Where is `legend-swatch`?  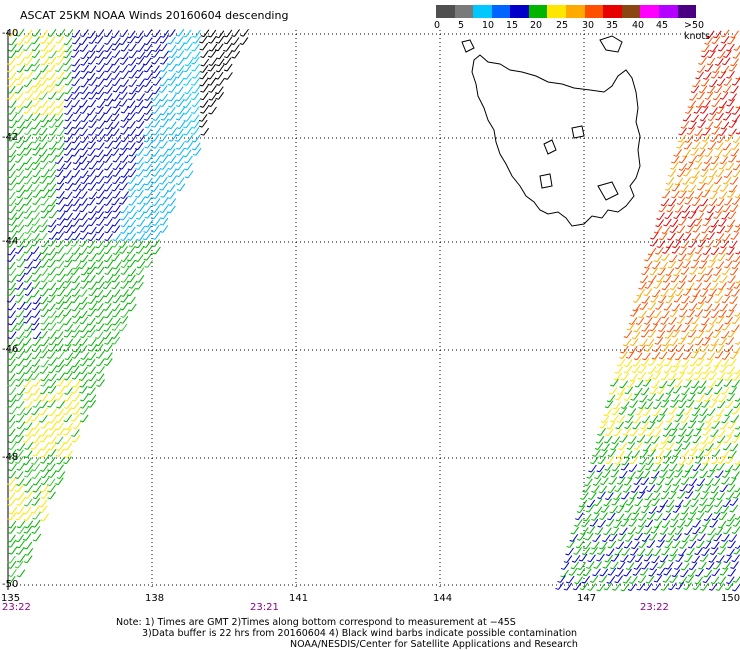 legend-swatch is located at coordinates (501, 11).